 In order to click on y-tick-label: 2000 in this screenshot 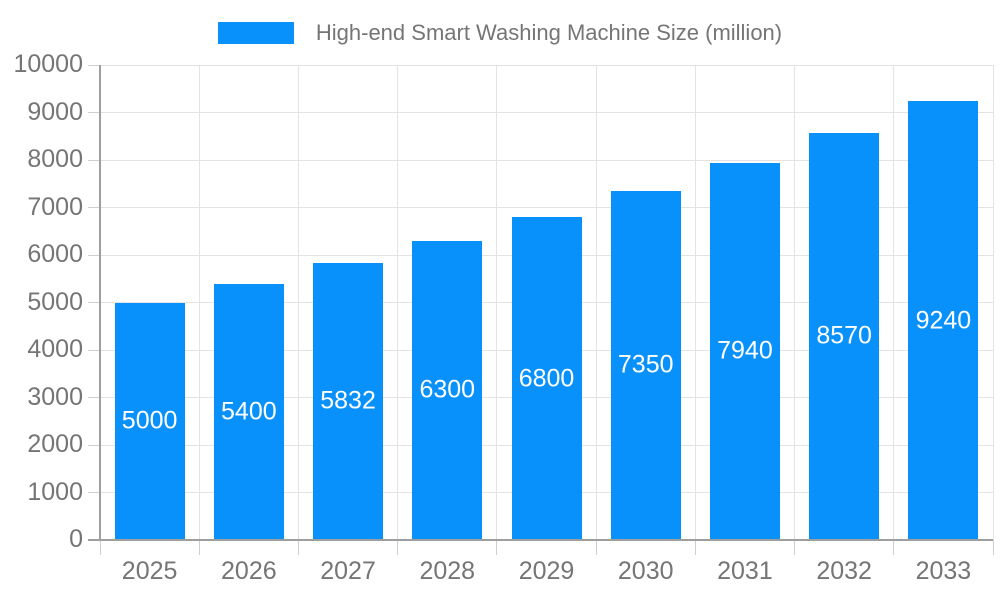, I will do `click(55, 443)`.